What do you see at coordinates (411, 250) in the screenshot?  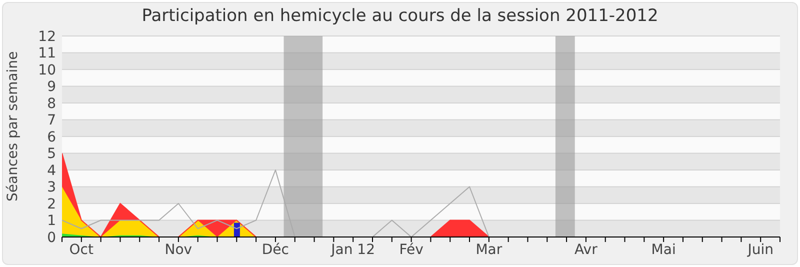 I see `x-tick-label: Fév` at bounding box center [411, 250].